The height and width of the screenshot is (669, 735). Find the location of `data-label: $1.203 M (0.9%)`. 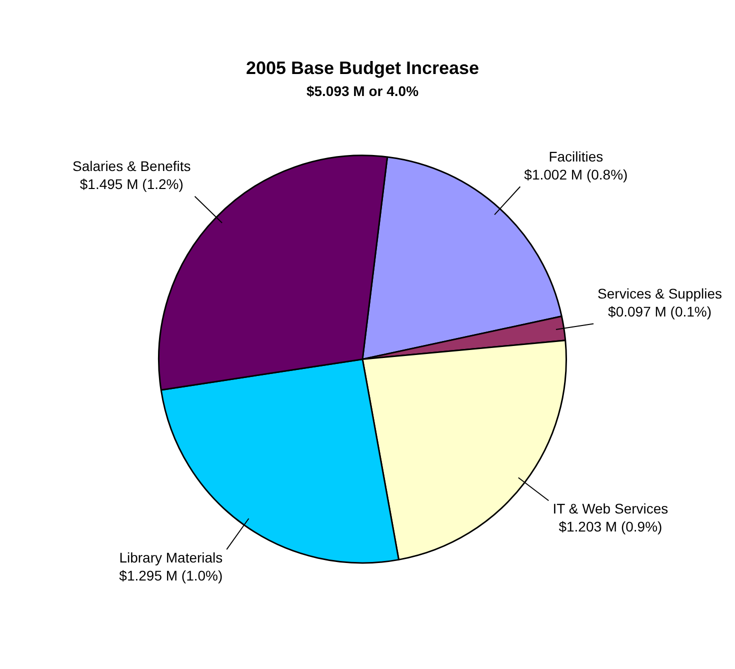

data-label: $1.203 M (0.9%) is located at coordinates (610, 526).